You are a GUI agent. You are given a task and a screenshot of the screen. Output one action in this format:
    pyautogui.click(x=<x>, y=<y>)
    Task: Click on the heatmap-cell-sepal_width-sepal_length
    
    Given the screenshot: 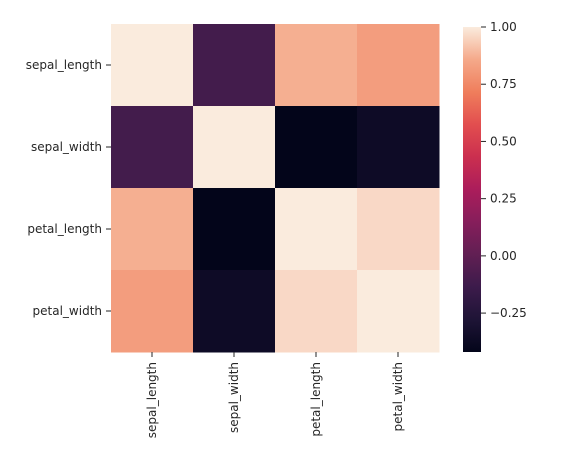 What is the action you would take?
    pyautogui.click(x=152, y=147)
    